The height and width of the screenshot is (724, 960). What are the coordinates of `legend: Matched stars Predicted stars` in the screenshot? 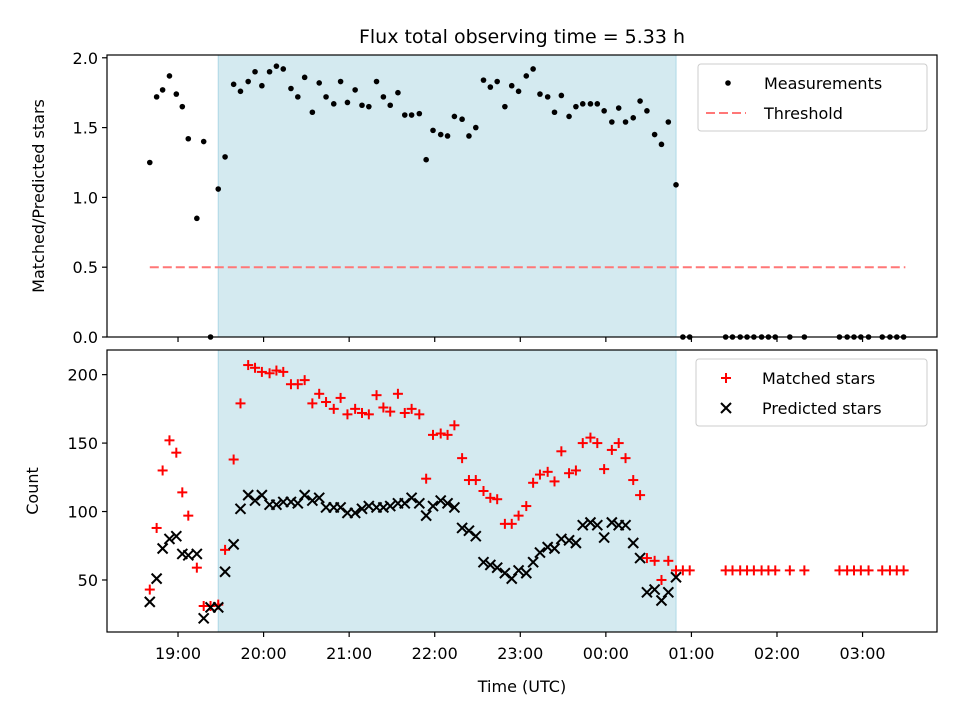 It's located at (811, 392).